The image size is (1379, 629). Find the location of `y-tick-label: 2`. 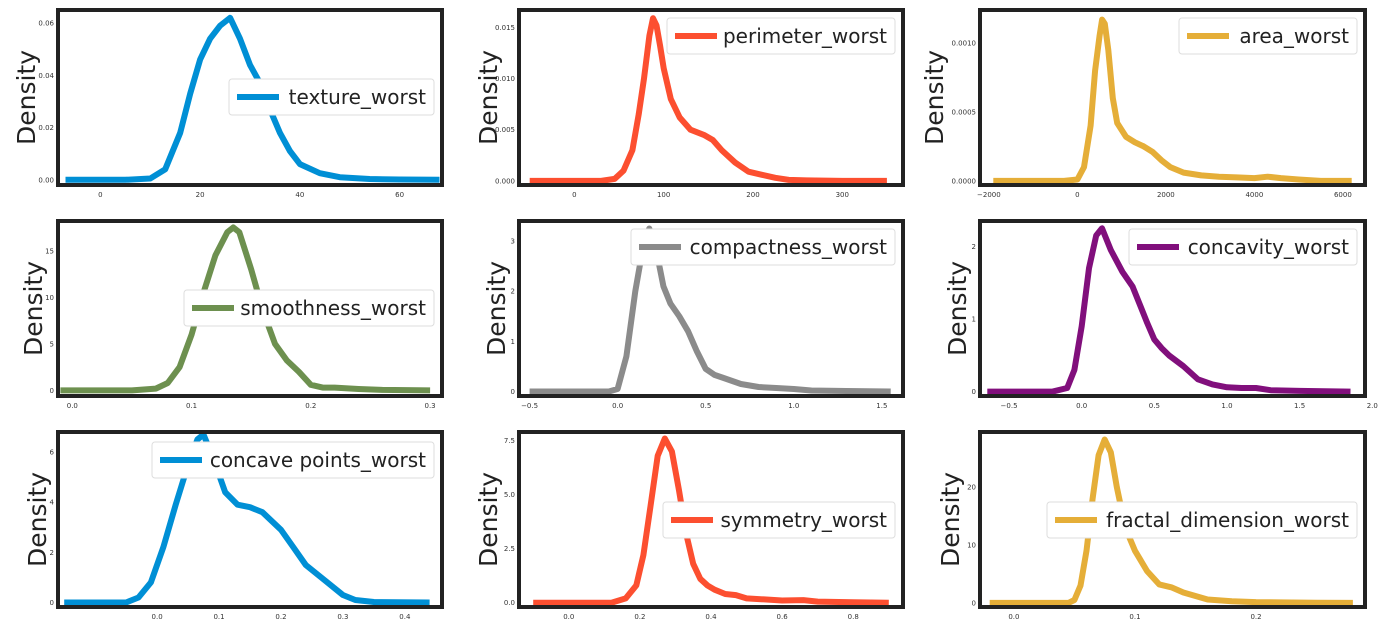

y-tick-label: 2 is located at coordinates (974, 247).